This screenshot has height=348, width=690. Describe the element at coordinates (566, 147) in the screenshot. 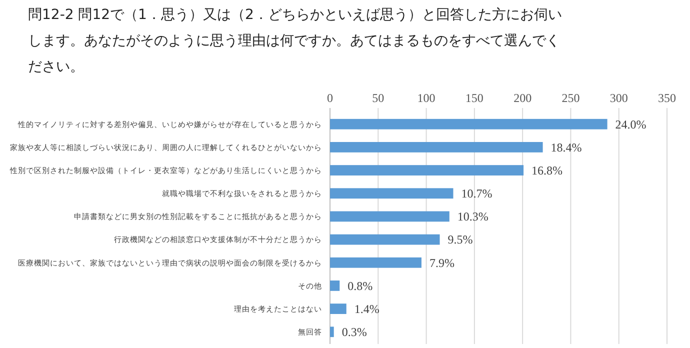

I see `annotation: 18.4%` at that location.